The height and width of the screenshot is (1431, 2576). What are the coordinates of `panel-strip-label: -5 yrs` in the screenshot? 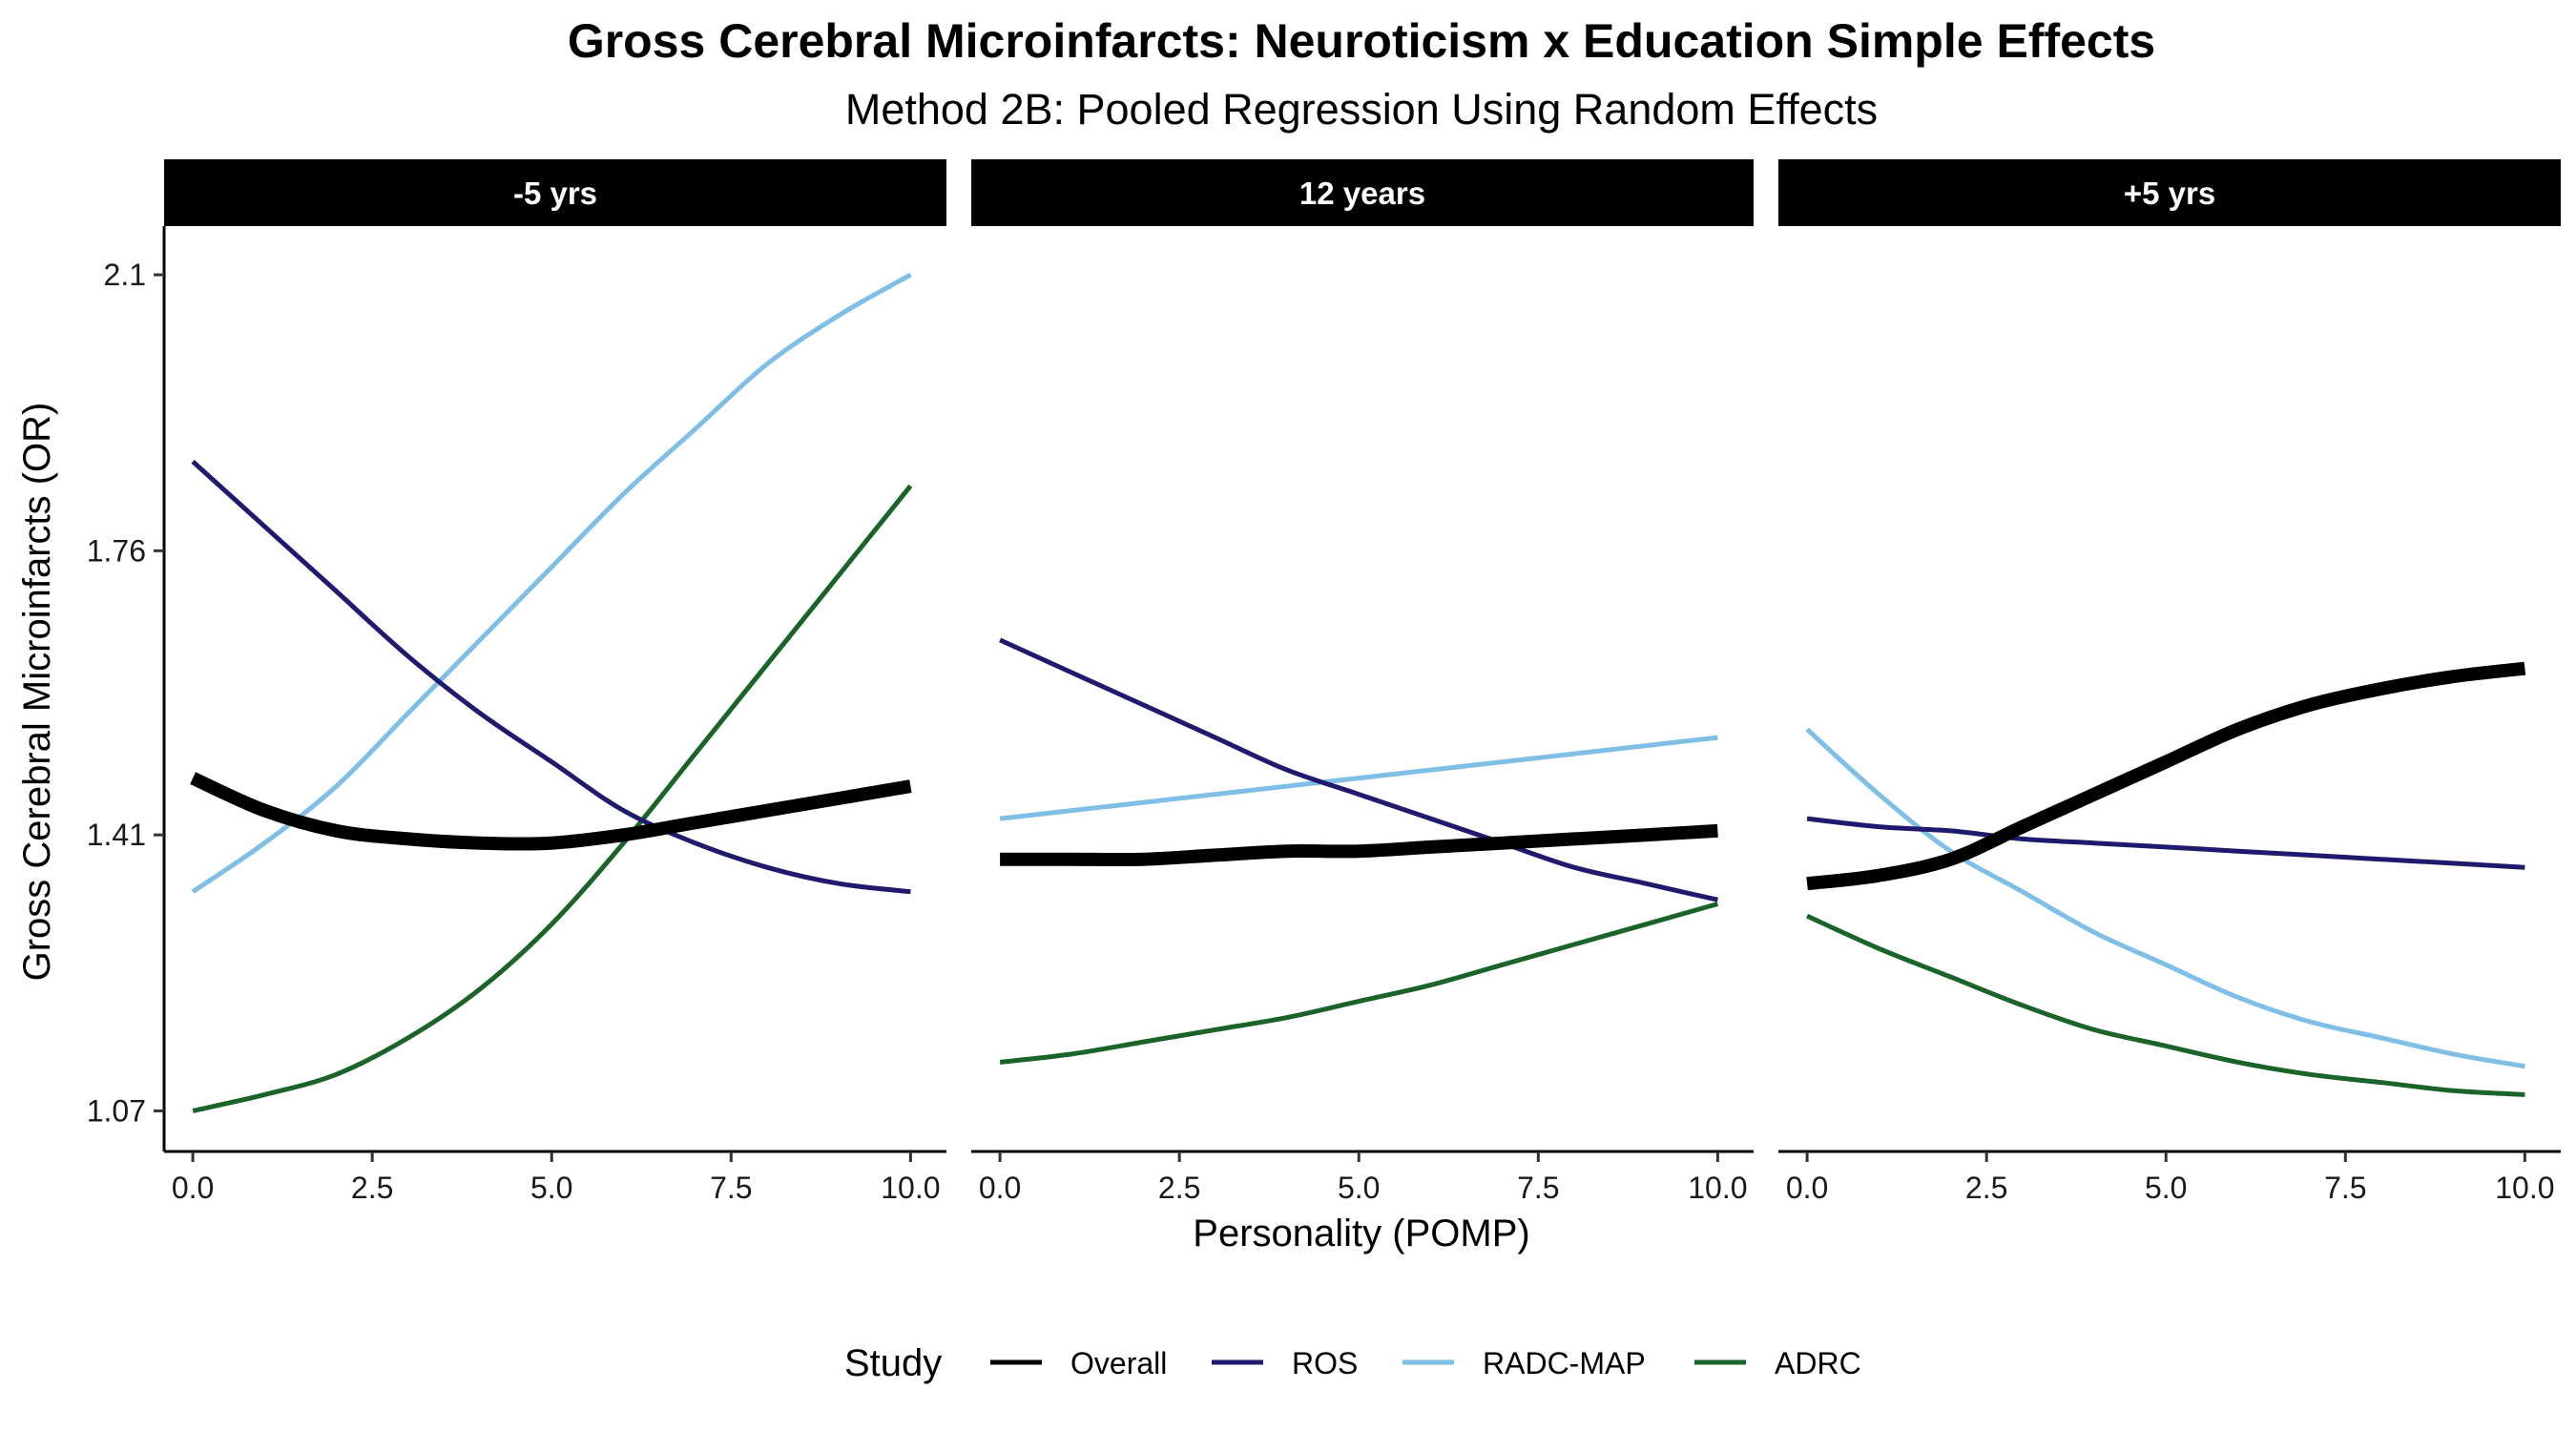 It's located at (555, 193).